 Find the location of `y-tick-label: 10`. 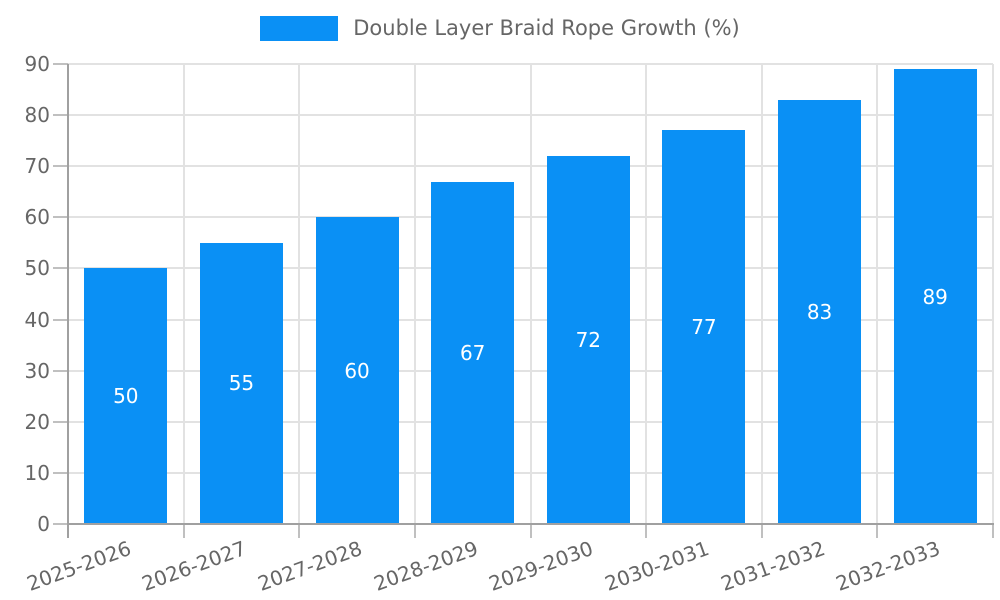

y-tick-label: 10 is located at coordinates (37, 472).